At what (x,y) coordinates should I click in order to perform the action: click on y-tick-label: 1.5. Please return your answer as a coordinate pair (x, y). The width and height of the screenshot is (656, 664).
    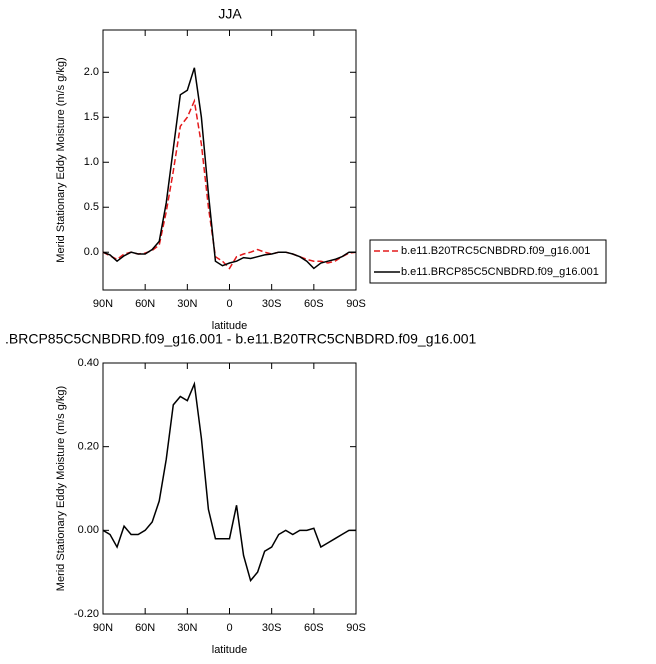
    Looking at the image, I should click on (91, 117).